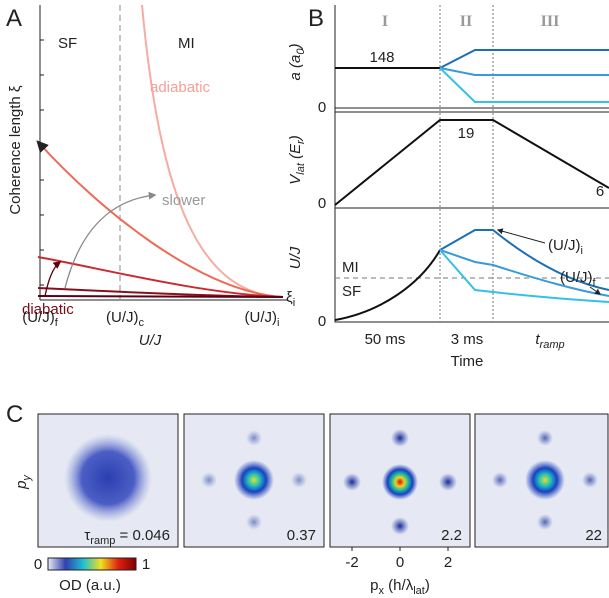  I want to click on x-tick-label: 0, so click(400, 562).